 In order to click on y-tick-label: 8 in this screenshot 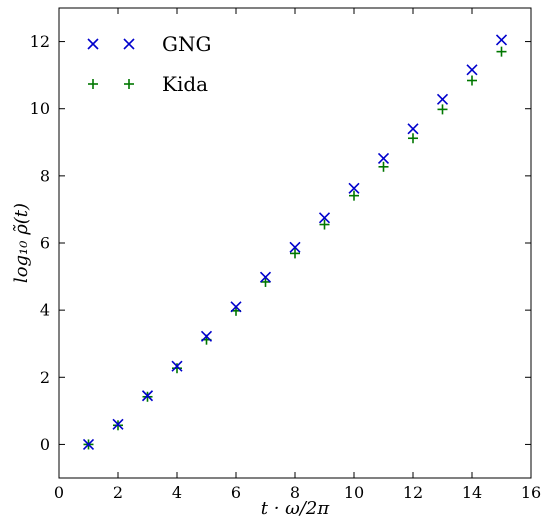, I will do `click(45, 175)`.